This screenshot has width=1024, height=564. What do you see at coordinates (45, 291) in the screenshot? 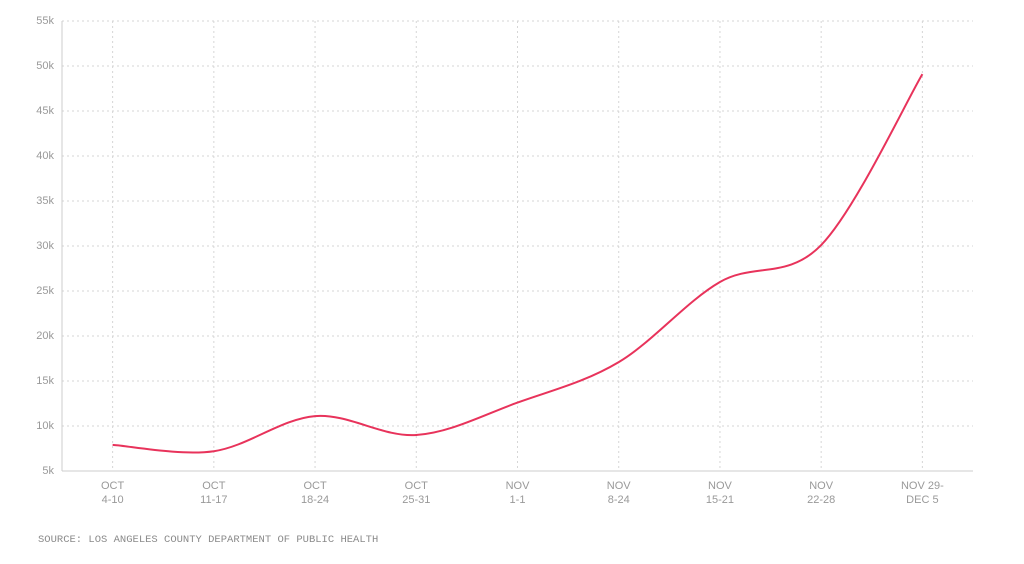
I see `y-tick-label: 25k` at bounding box center [45, 291].